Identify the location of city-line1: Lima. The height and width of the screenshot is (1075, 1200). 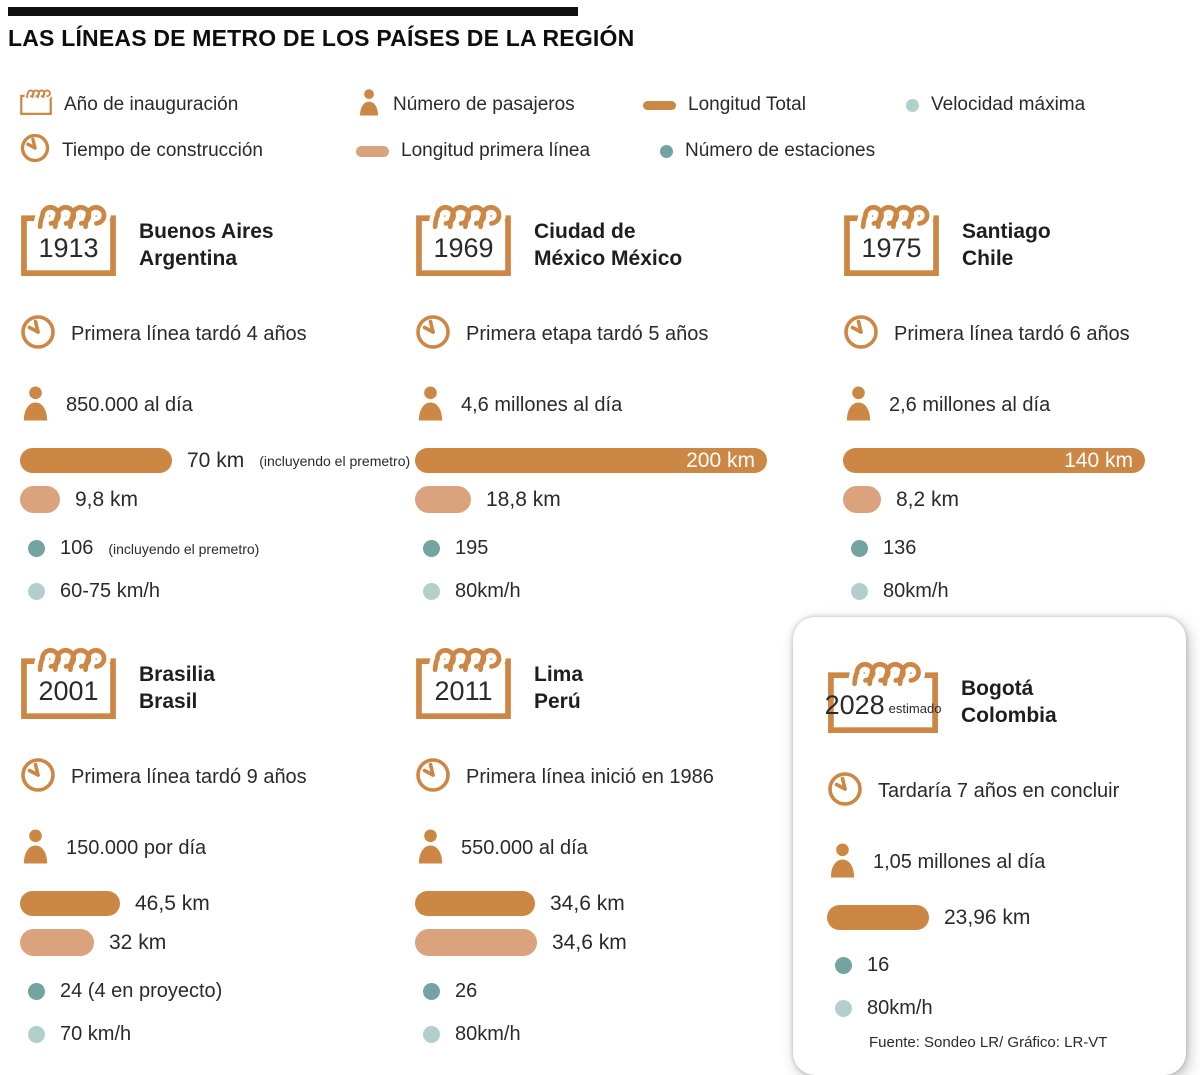
(559, 674).